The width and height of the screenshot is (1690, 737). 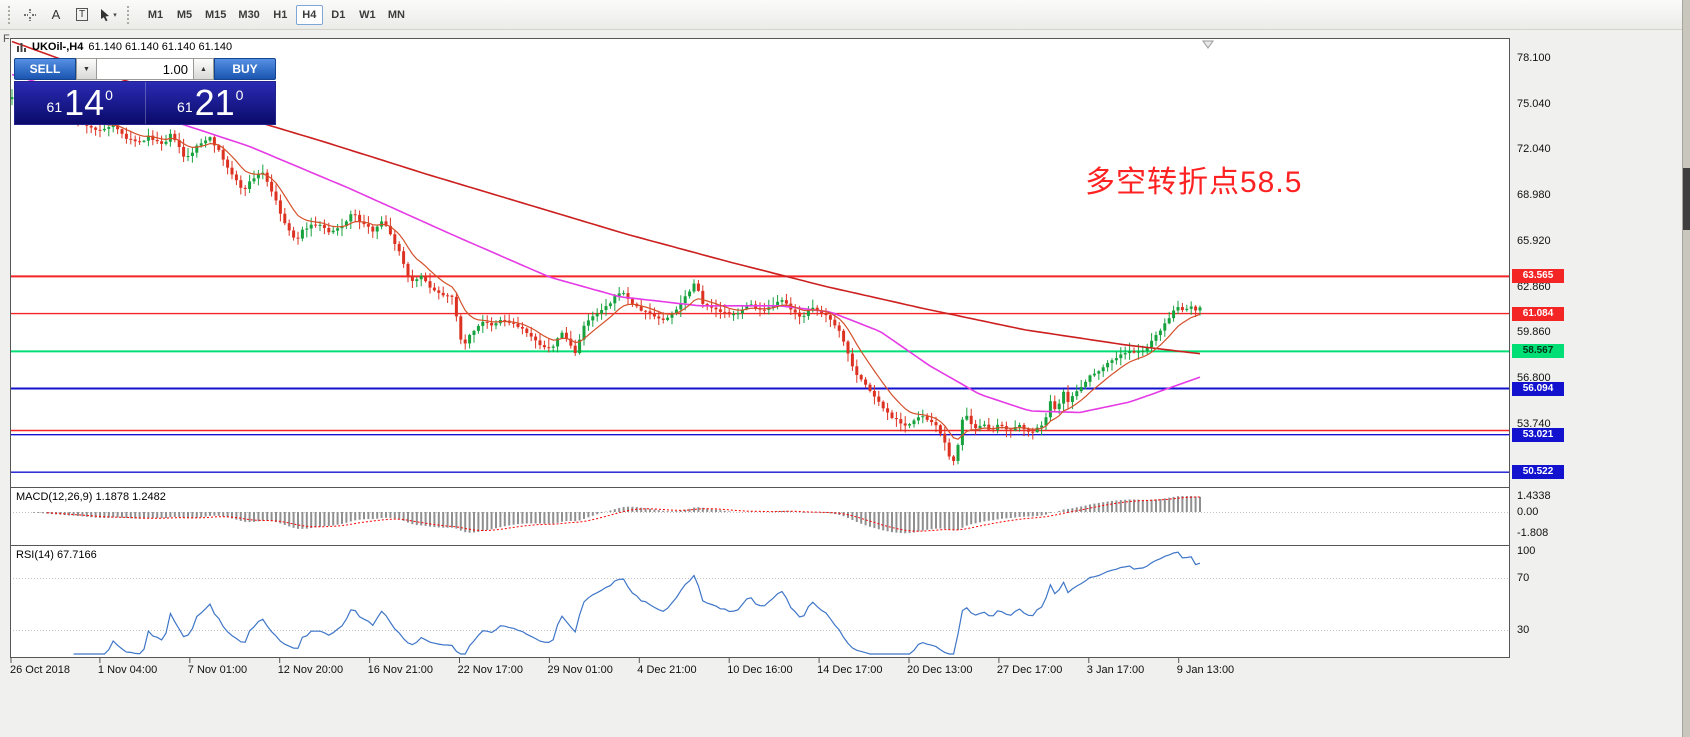 What do you see at coordinates (1538, 313) in the screenshot?
I see `price-level-tag: 61.084` at bounding box center [1538, 313].